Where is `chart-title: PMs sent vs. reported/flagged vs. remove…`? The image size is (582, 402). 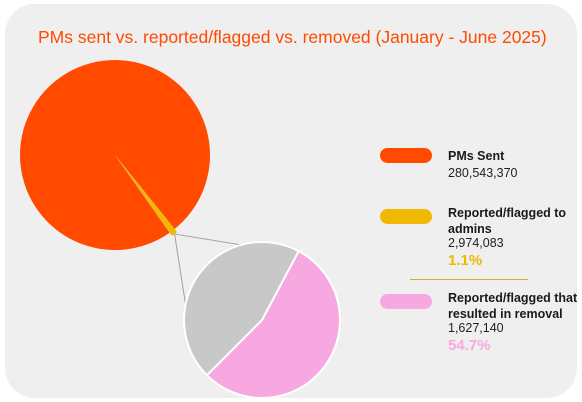
chart-title: PMs sent vs. reported/flagged vs. remove… is located at coordinates (292, 37).